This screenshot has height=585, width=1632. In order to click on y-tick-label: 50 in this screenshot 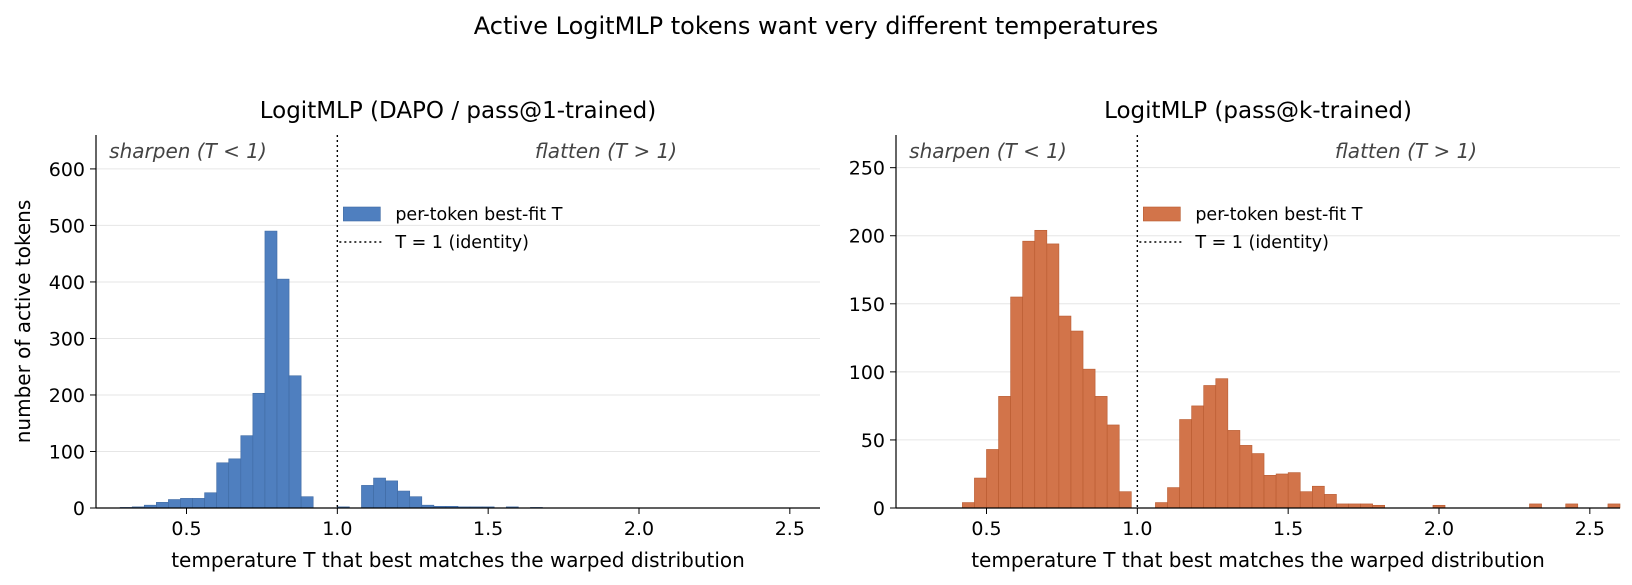, I will do `click(873, 441)`.